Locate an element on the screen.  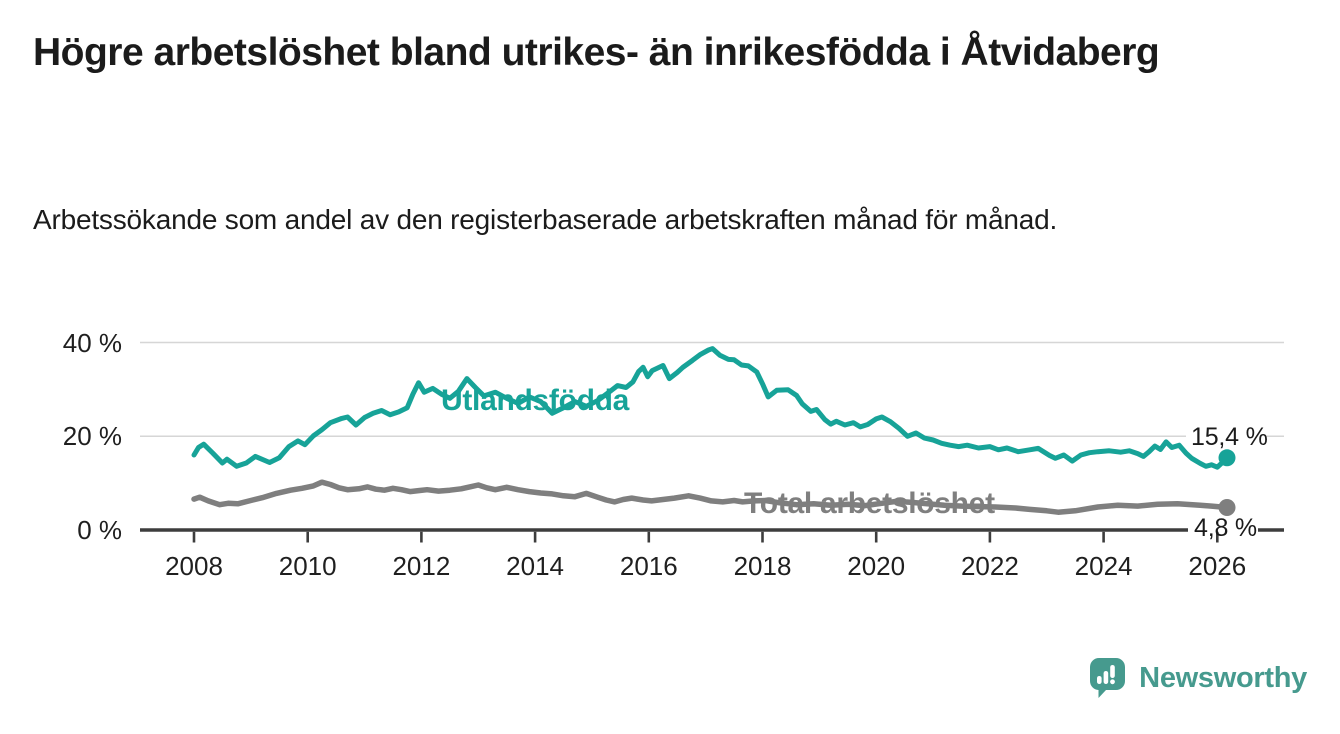
series-label-utlandsfodda: Utlandsfödda is located at coordinates (535, 400).